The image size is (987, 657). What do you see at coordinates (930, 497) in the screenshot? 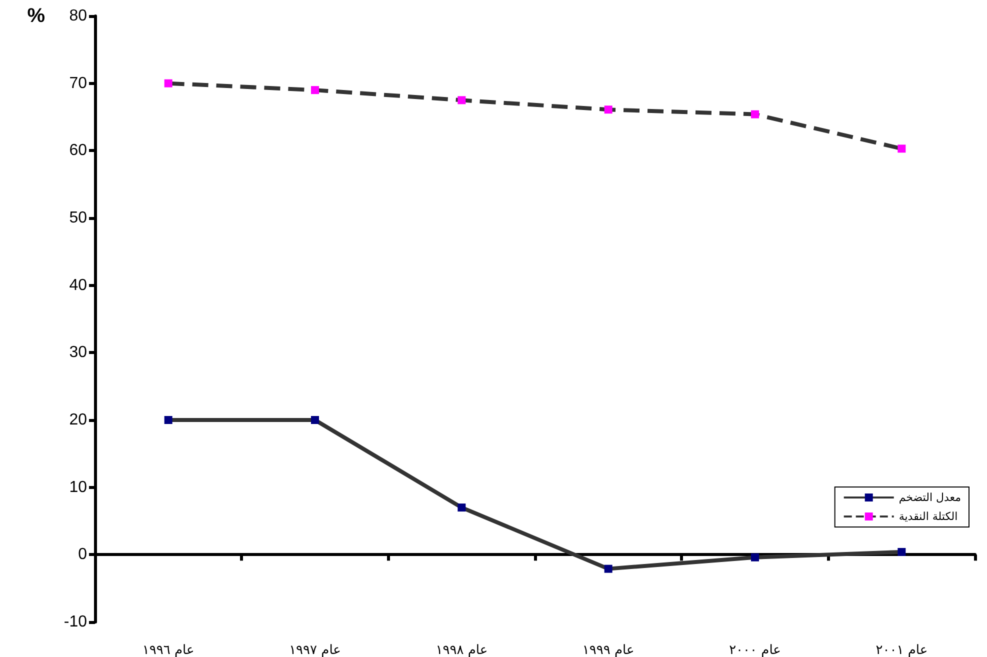
I see `legend-label: معدل التضخم` at bounding box center [930, 497].